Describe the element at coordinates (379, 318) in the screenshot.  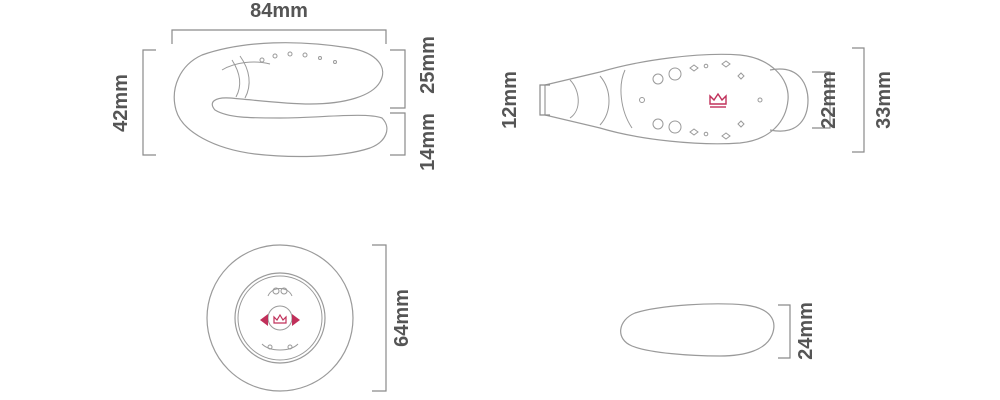
I see `front-height-dimension-line` at that location.